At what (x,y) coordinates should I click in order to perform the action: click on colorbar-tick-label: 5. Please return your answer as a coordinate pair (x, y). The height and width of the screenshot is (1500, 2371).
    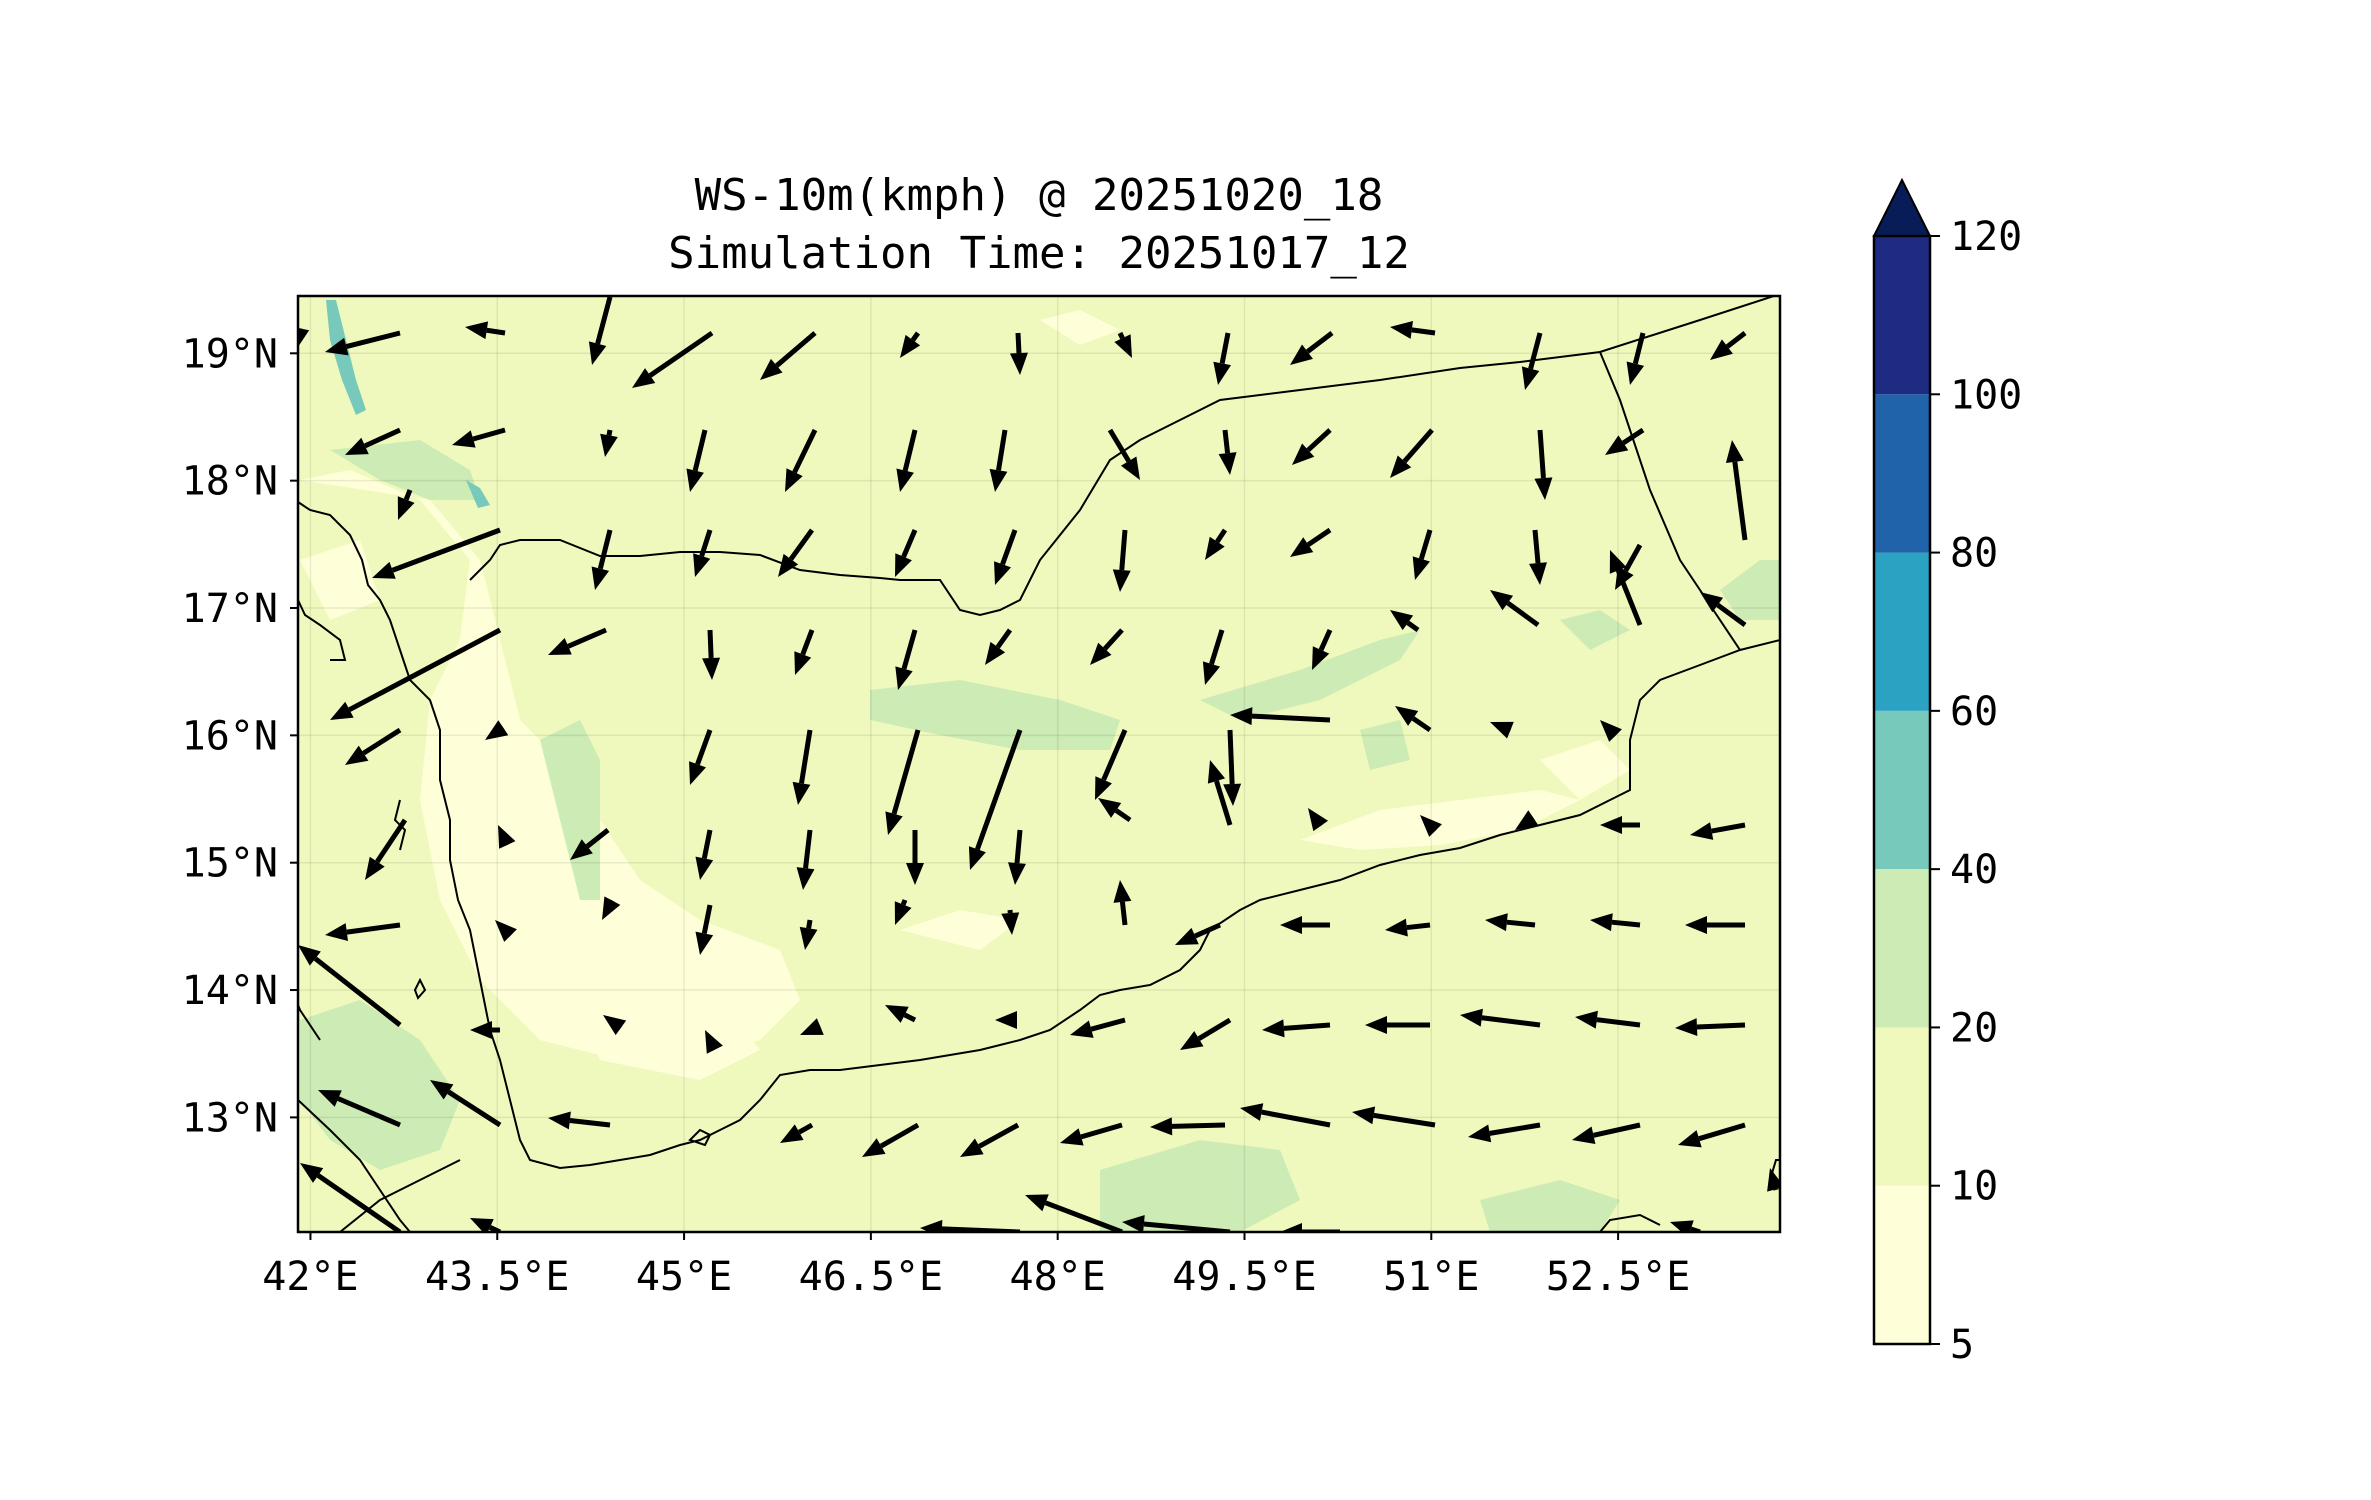
    Looking at the image, I should click on (1962, 1345).